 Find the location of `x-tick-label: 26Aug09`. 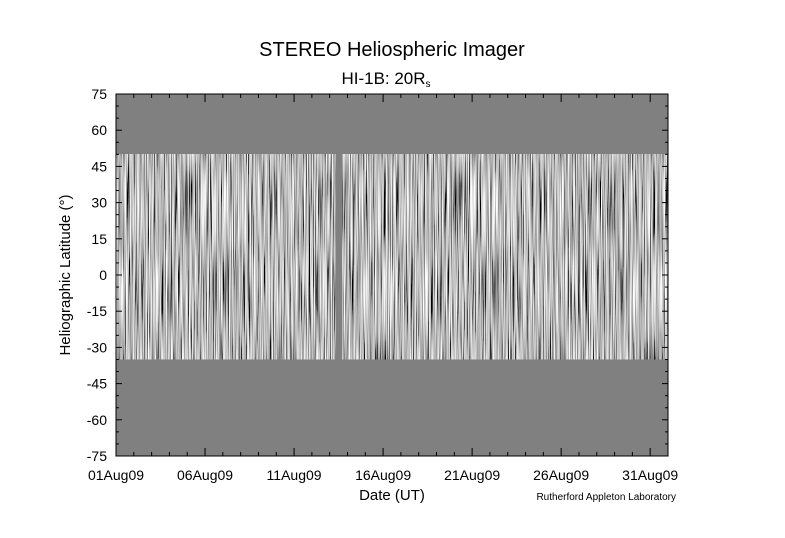

x-tick-label: 26Aug09 is located at coordinates (561, 475).